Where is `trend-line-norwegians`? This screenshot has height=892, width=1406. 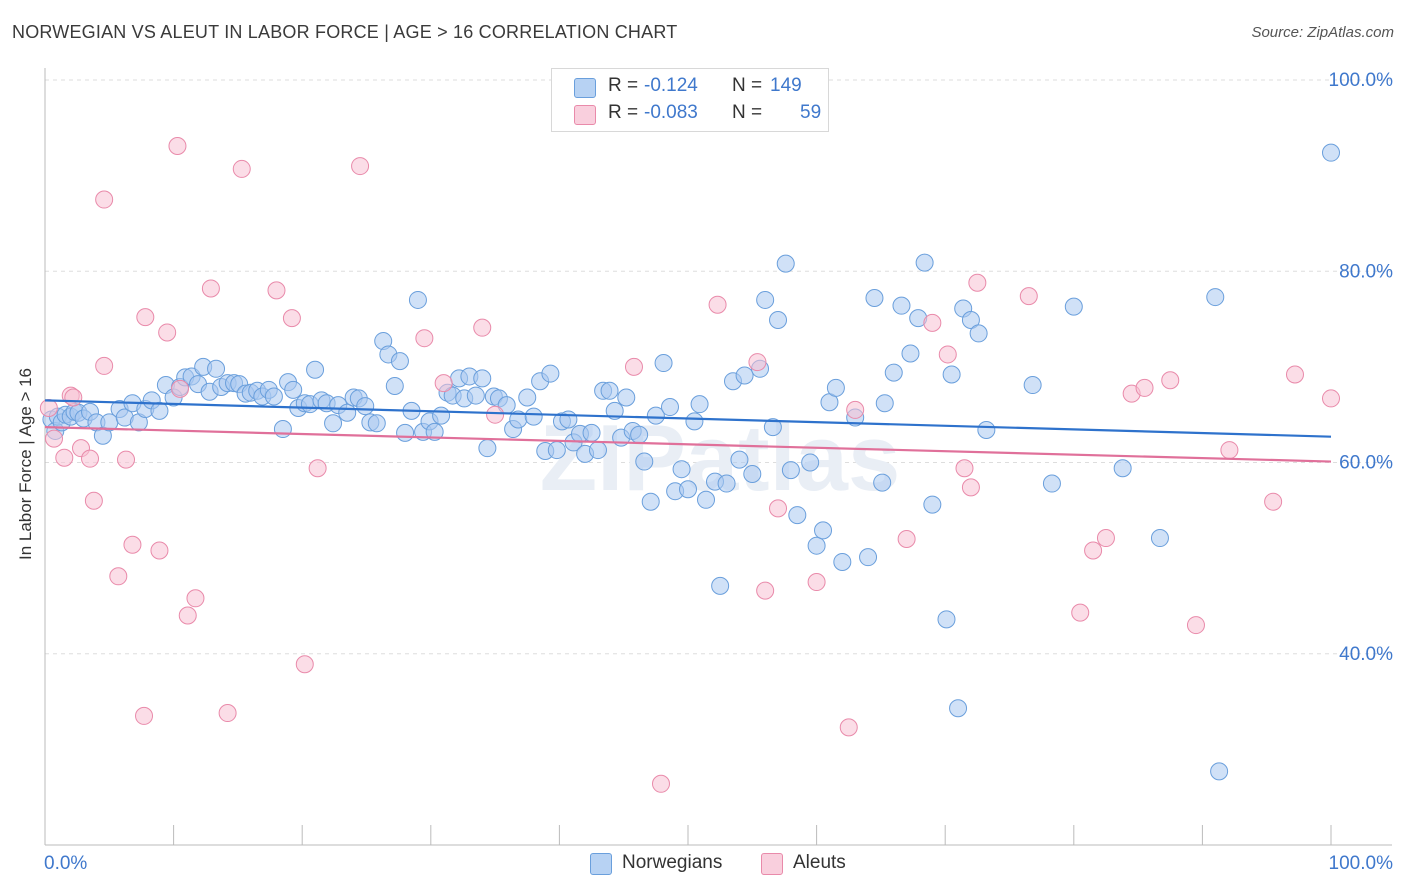
trend-line-norwegians is located at coordinates (688, 418).